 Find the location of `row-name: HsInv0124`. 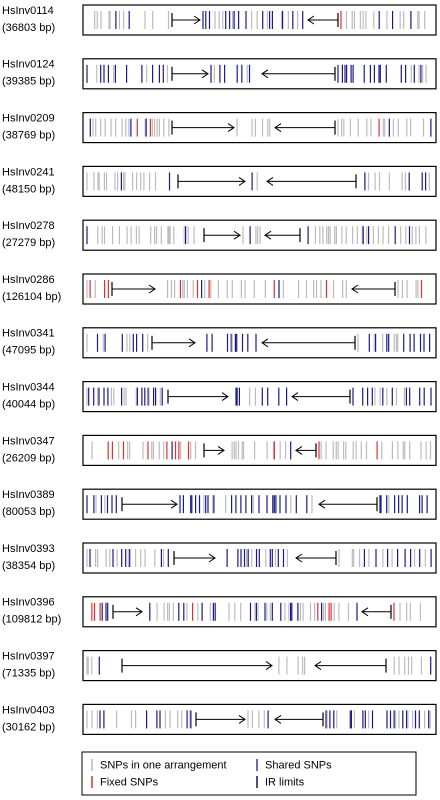

row-name: HsInv0124 is located at coordinates (28, 65).